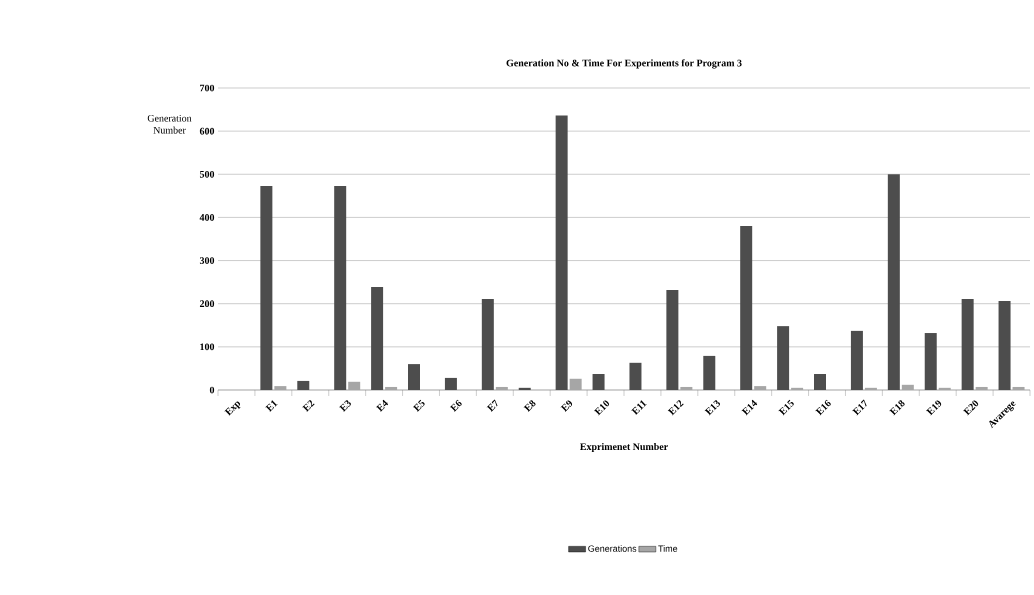  What do you see at coordinates (566, 406) in the screenshot?
I see `x-tick-label: E9` at bounding box center [566, 406].